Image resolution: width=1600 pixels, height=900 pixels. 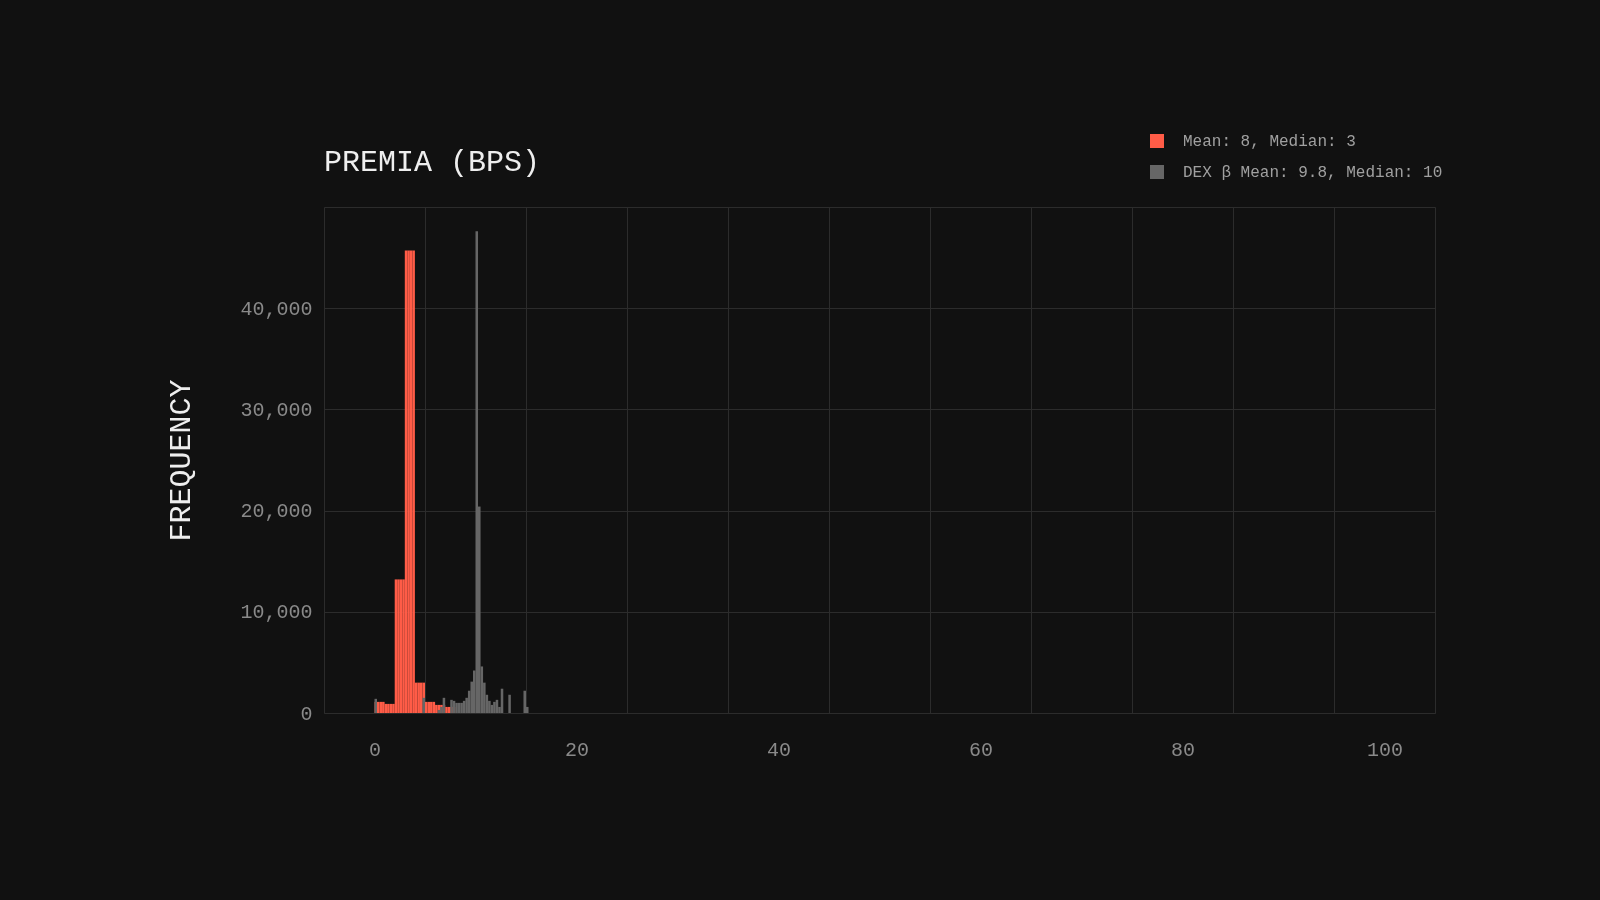 What do you see at coordinates (432, 163) in the screenshot?
I see `chart-title: PREMIA (BPS)` at bounding box center [432, 163].